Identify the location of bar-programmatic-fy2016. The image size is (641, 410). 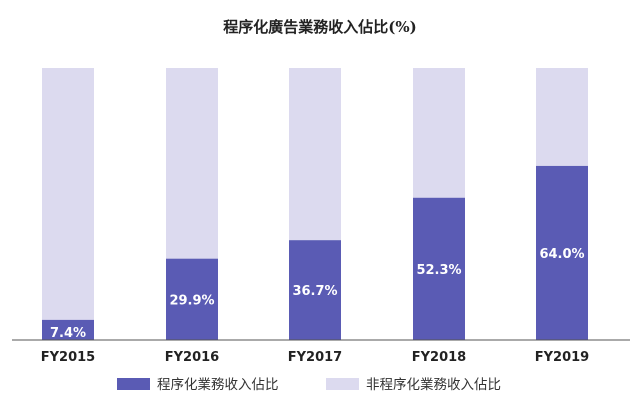
(192, 299).